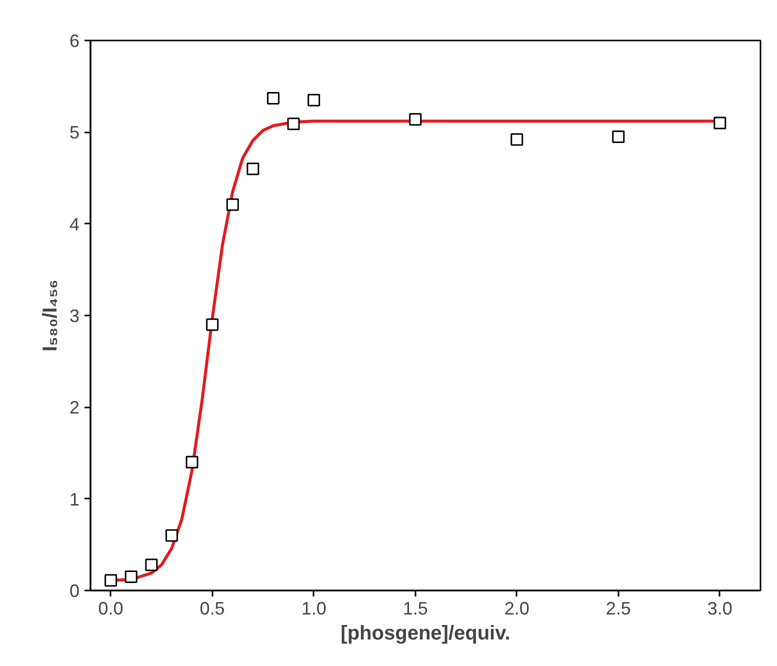 This screenshot has height=666, width=777. What do you see at coordinates (212, 608) in the screenshot?
I see `x-tick-label: 0.5` at bounding box center [212, 608].